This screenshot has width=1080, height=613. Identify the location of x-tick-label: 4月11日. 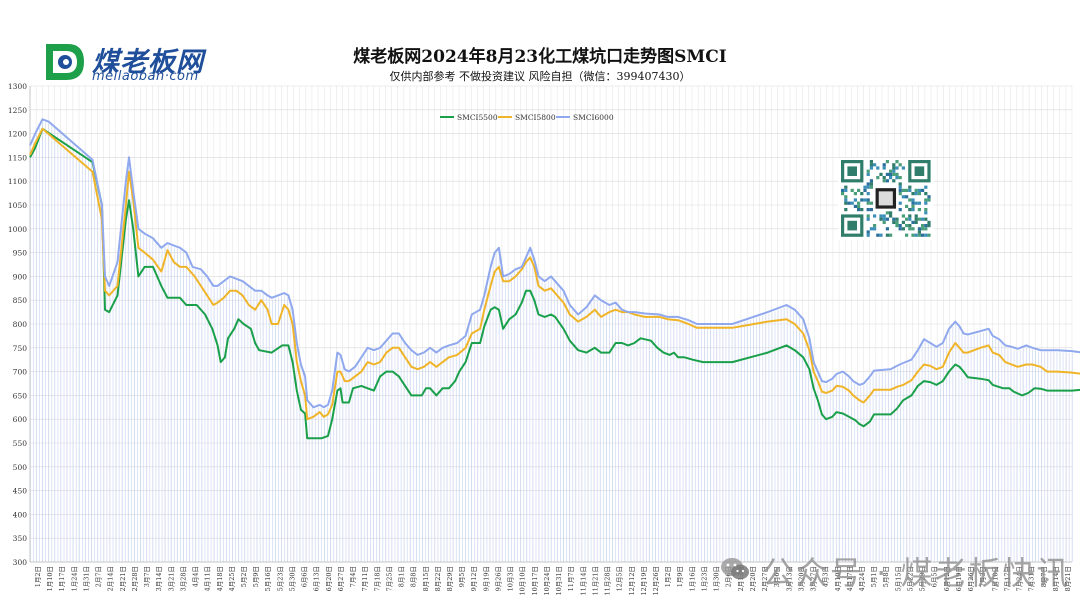
(208, 578).